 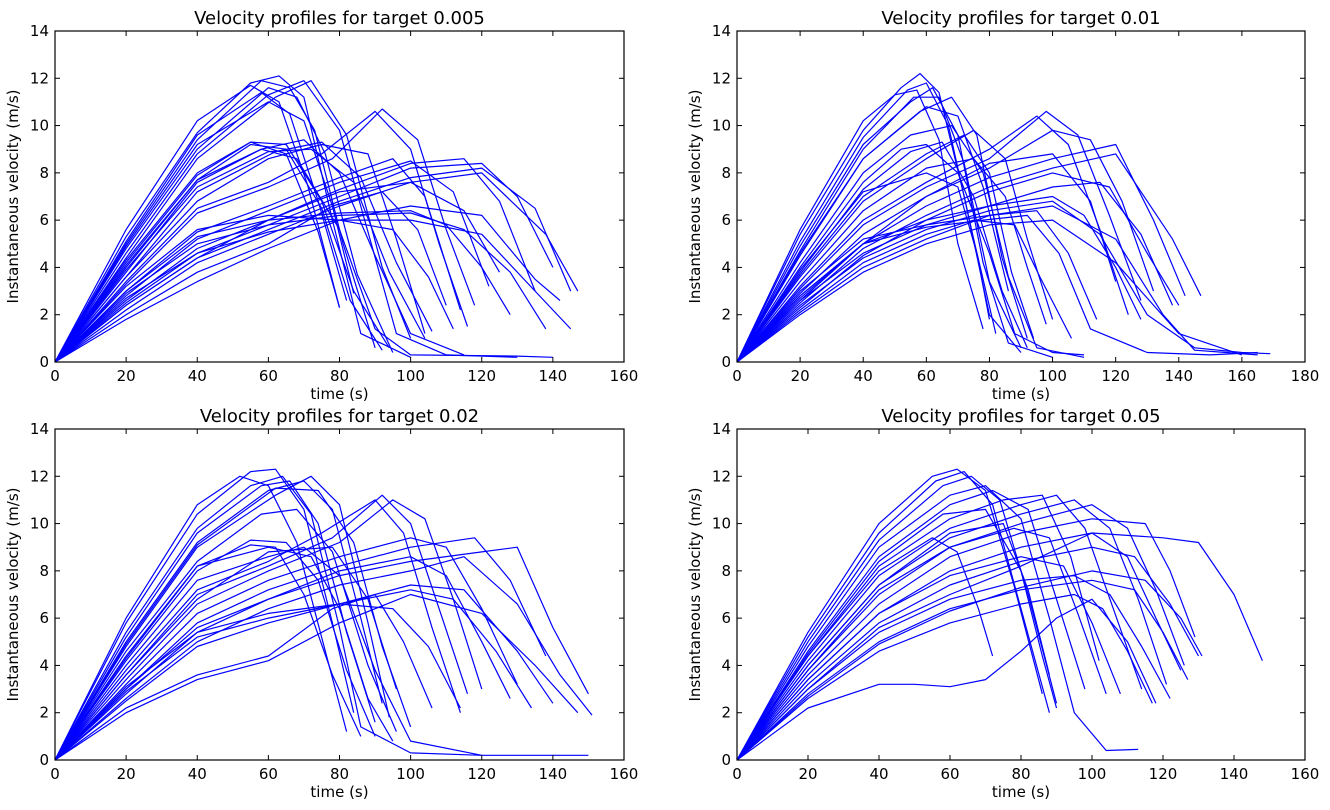 I want to click on y-tick-label: 6, so click(x=726, y=220).